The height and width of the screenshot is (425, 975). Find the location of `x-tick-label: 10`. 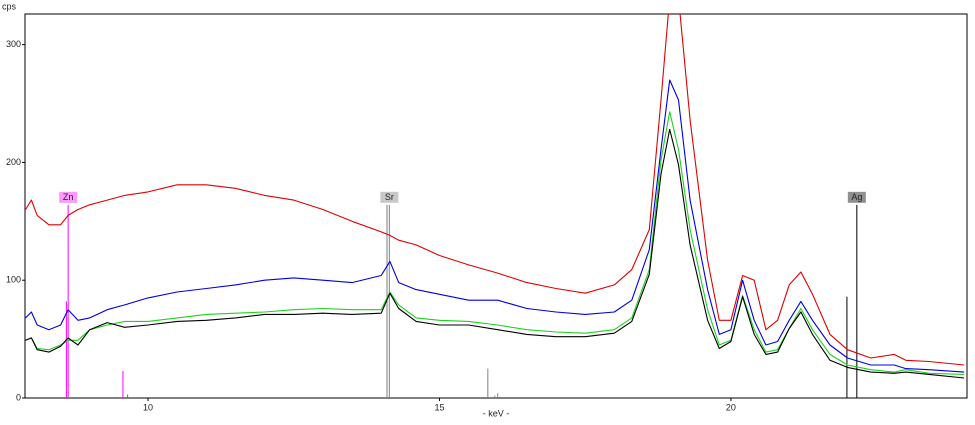

x-tick-label: 10 is located at coordinates (148, 407).